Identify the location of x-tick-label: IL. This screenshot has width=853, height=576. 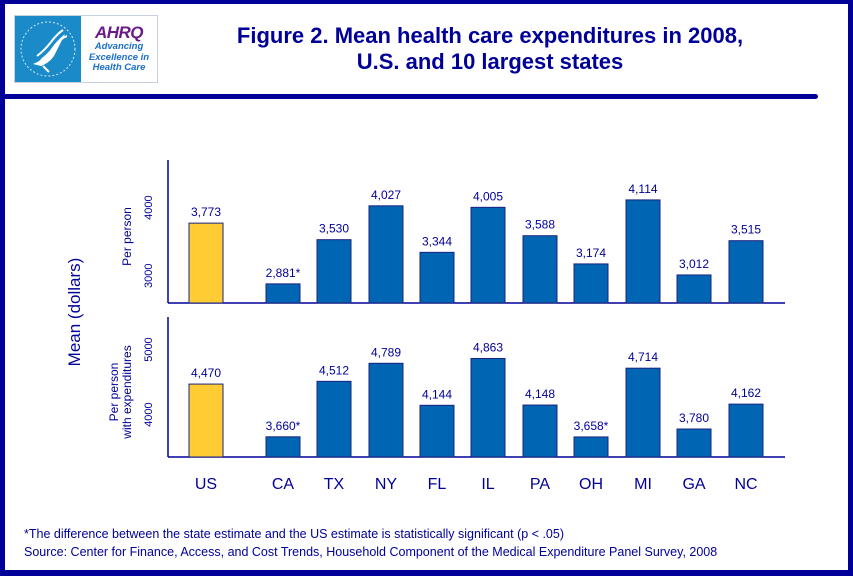
(487, 484).